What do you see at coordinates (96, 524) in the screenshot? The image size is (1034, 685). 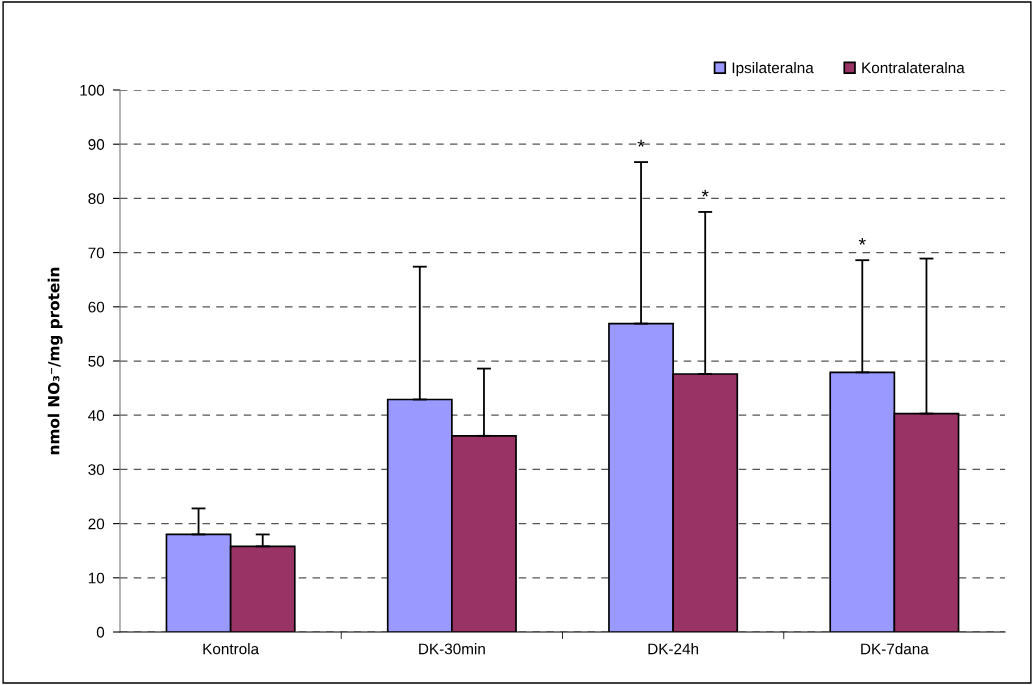 I see `y-tick-label: 20` at bounding box center [96, 524].